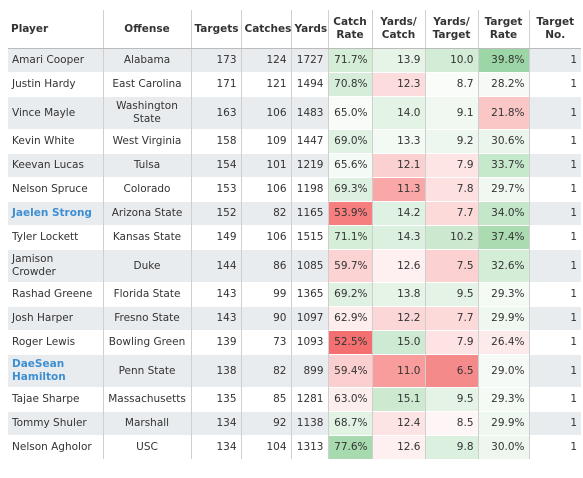 Image resolution: width=583 pixels, height=478 pixels. I want to click on cell-yards: 1165, so click(309, 213).